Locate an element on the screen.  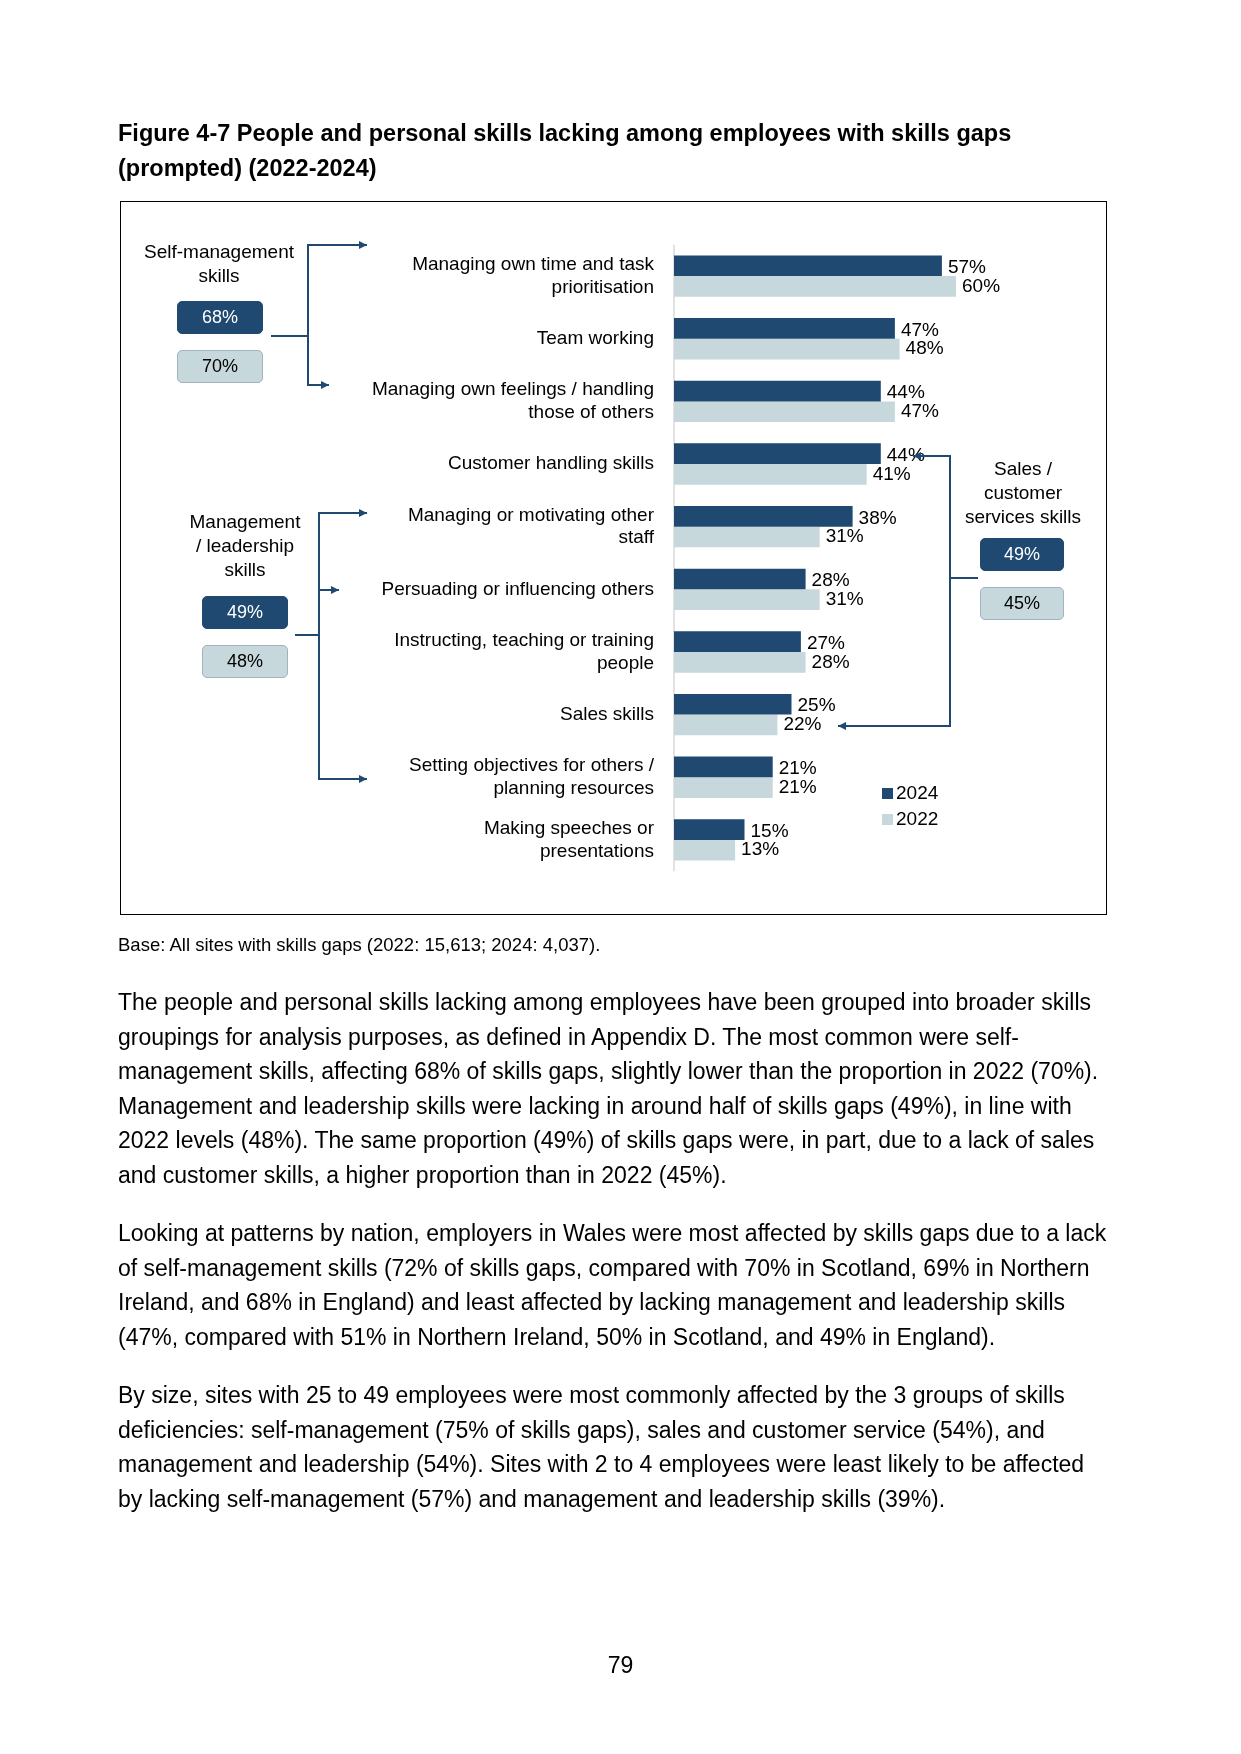
text: The people and personal skills lacking among employees have been grouped into broader skills groupings for analysis purposes, as defined in Appendix D. The most common were self-management skills, affecting 68% of skills gaps, slightly lower than the proportion in 2022 (70%). Management and leadership skills were lacking in around half of skills gaps (49%), in line with 2022 levels (48%). The same proportion (49%) of skills gaps were, in part, due to a lack of sales and customer skills, a higher proportion than in 2022 (45%). is located at coordinates (609, 1089).